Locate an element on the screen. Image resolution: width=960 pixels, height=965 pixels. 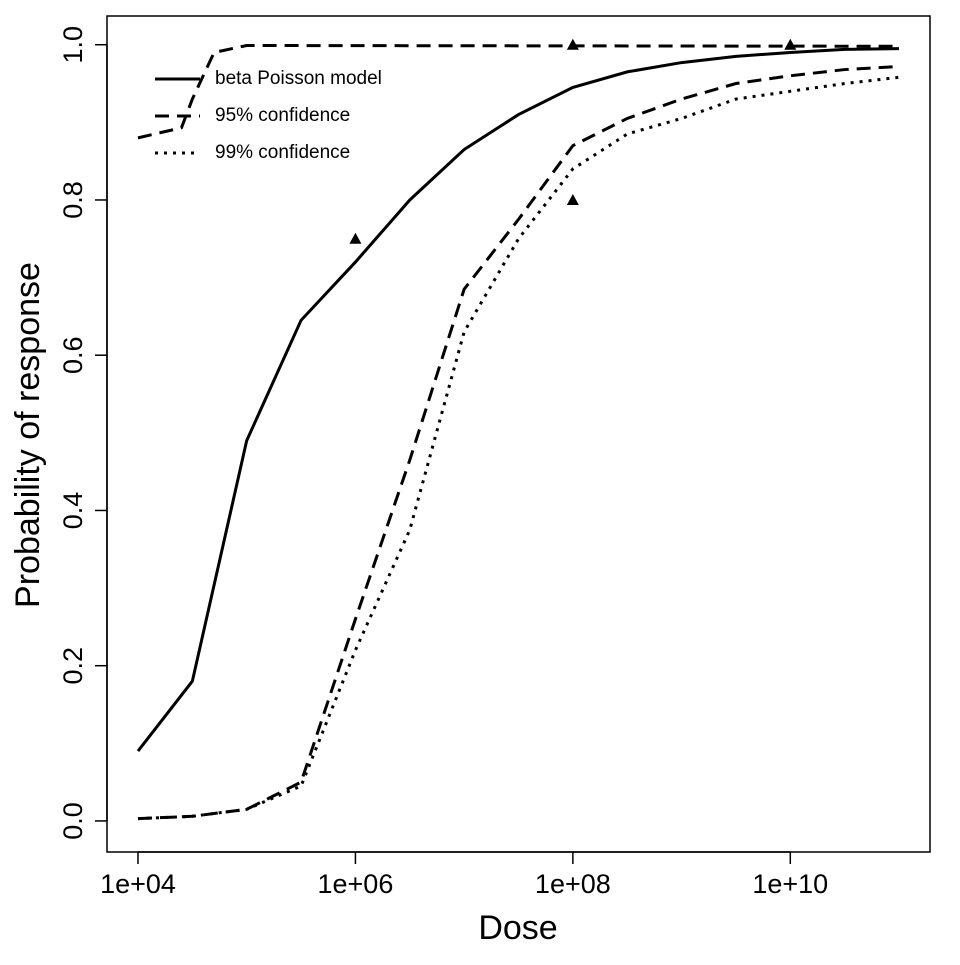
y-tick-label: 0.2 is located at coordinates (73, 666).